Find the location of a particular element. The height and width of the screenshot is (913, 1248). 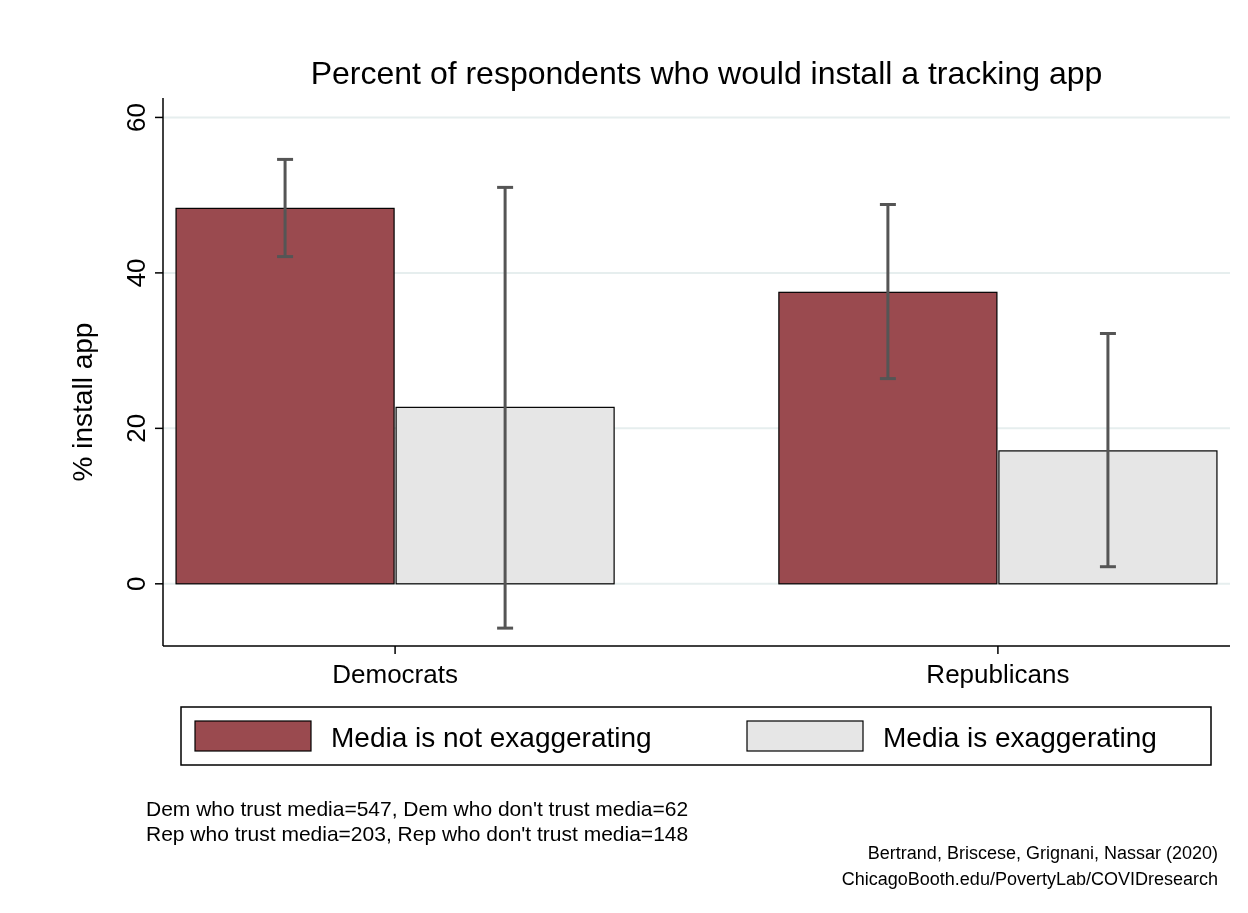

x-tick-label: Democrats is located at coordinates (395, 674).